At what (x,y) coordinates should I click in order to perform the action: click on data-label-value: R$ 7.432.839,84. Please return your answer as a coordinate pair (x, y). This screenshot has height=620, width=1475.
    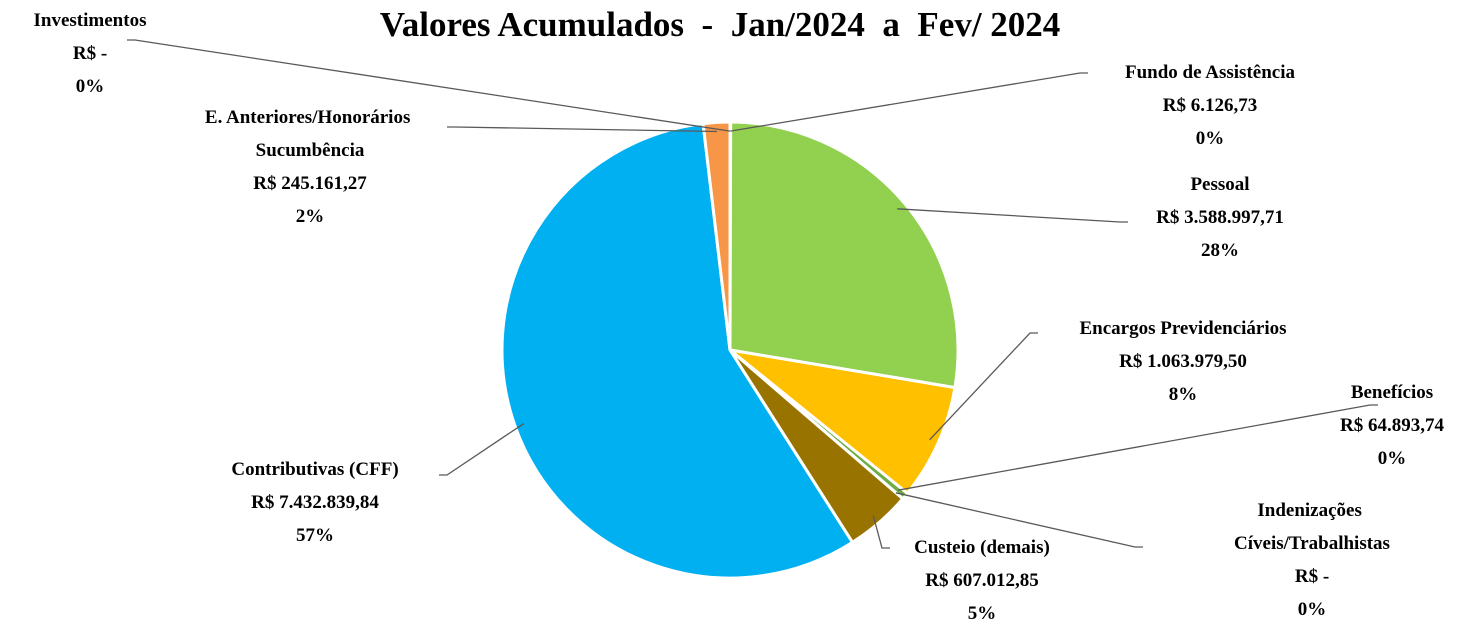
    Looking at the image, I should click on (315, 502).